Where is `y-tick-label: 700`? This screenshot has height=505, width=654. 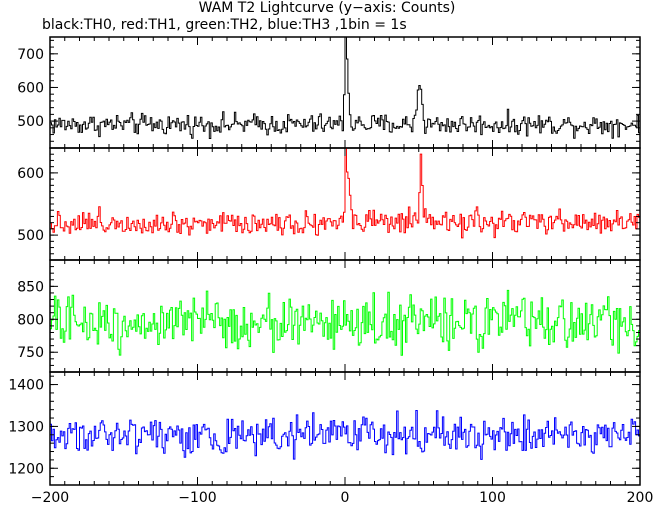 y-tick-label: 700 is located at coordinates (30, 55).